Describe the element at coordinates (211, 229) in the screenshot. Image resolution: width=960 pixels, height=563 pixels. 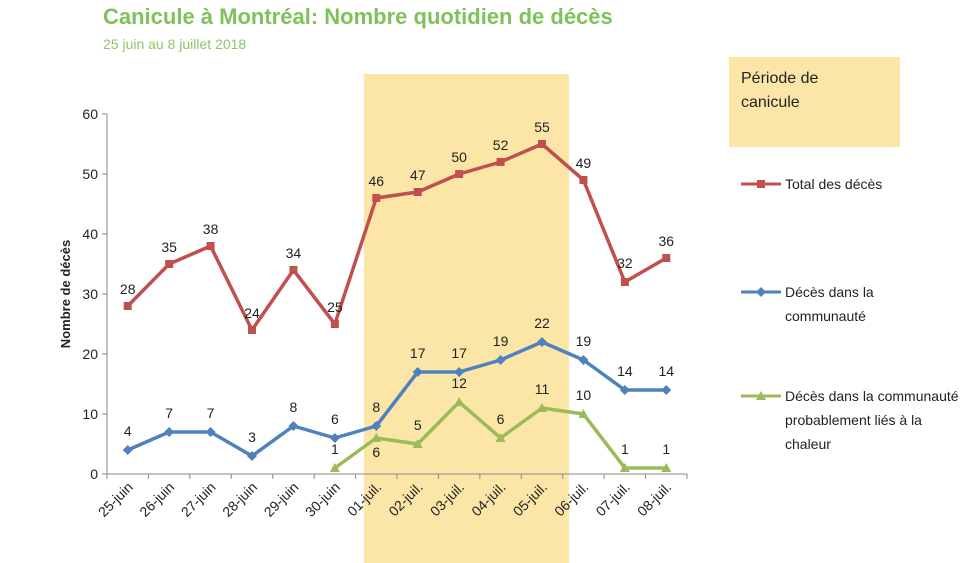
I see `data-label-total: 38` at that location.